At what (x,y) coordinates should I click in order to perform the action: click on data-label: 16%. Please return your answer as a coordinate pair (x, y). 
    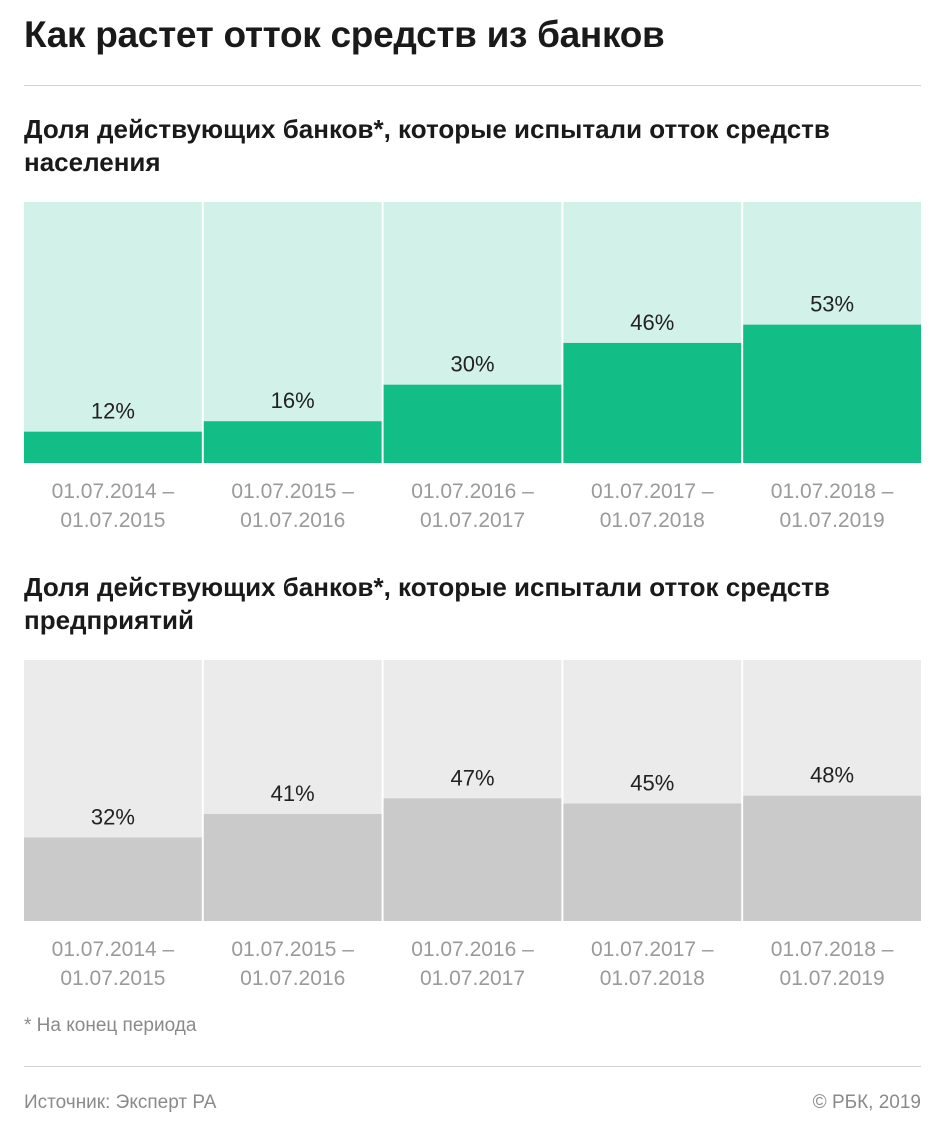
    Looking at the image, I should click on (293, 400).